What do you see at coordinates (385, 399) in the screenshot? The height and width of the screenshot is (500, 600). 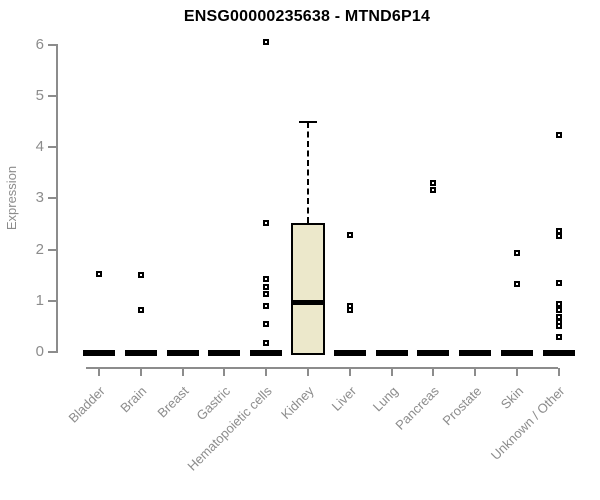 I see `x-tick-label: Lung` at bounding box center [385, 399].